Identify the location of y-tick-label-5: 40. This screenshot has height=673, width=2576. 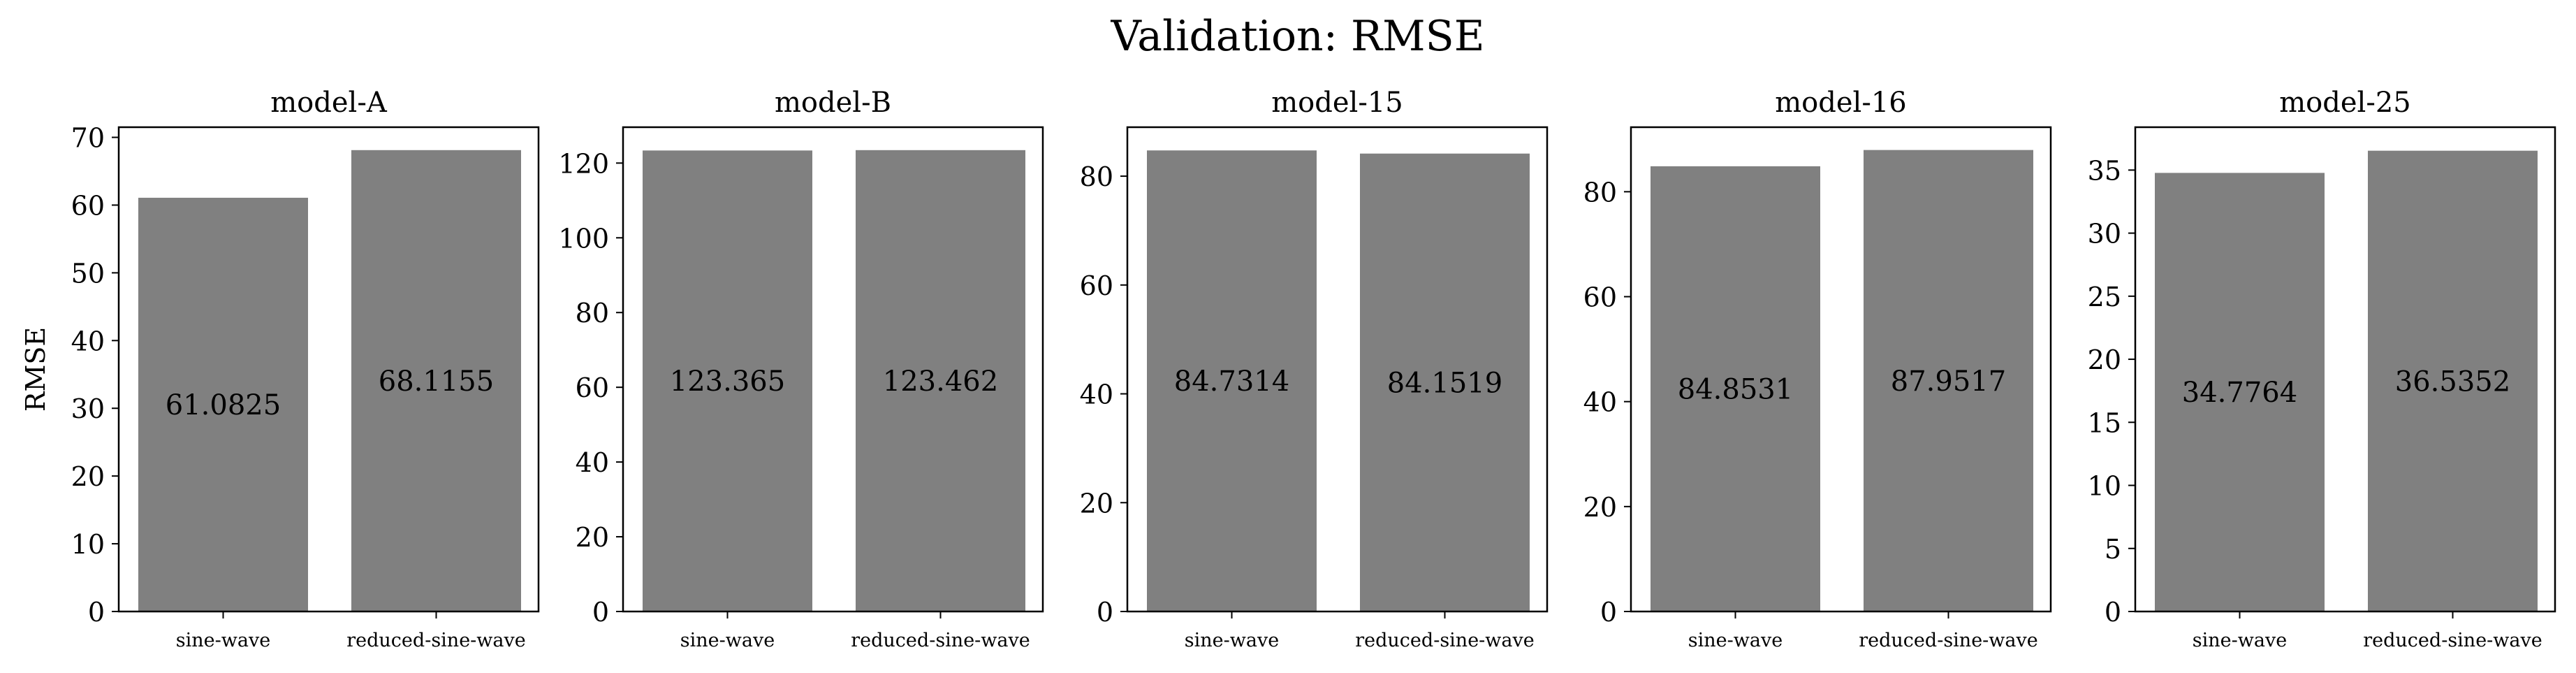
(88, 341).